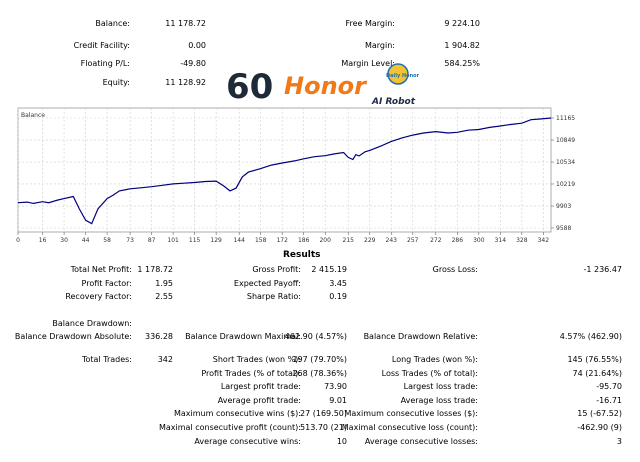 Image resolution: width=640 pixels, height=462 pixels. Describe the element at coordinates (92, 323) in the screenshot. I see `balance-drawdown-label: Balance Drawdown:` at that location.